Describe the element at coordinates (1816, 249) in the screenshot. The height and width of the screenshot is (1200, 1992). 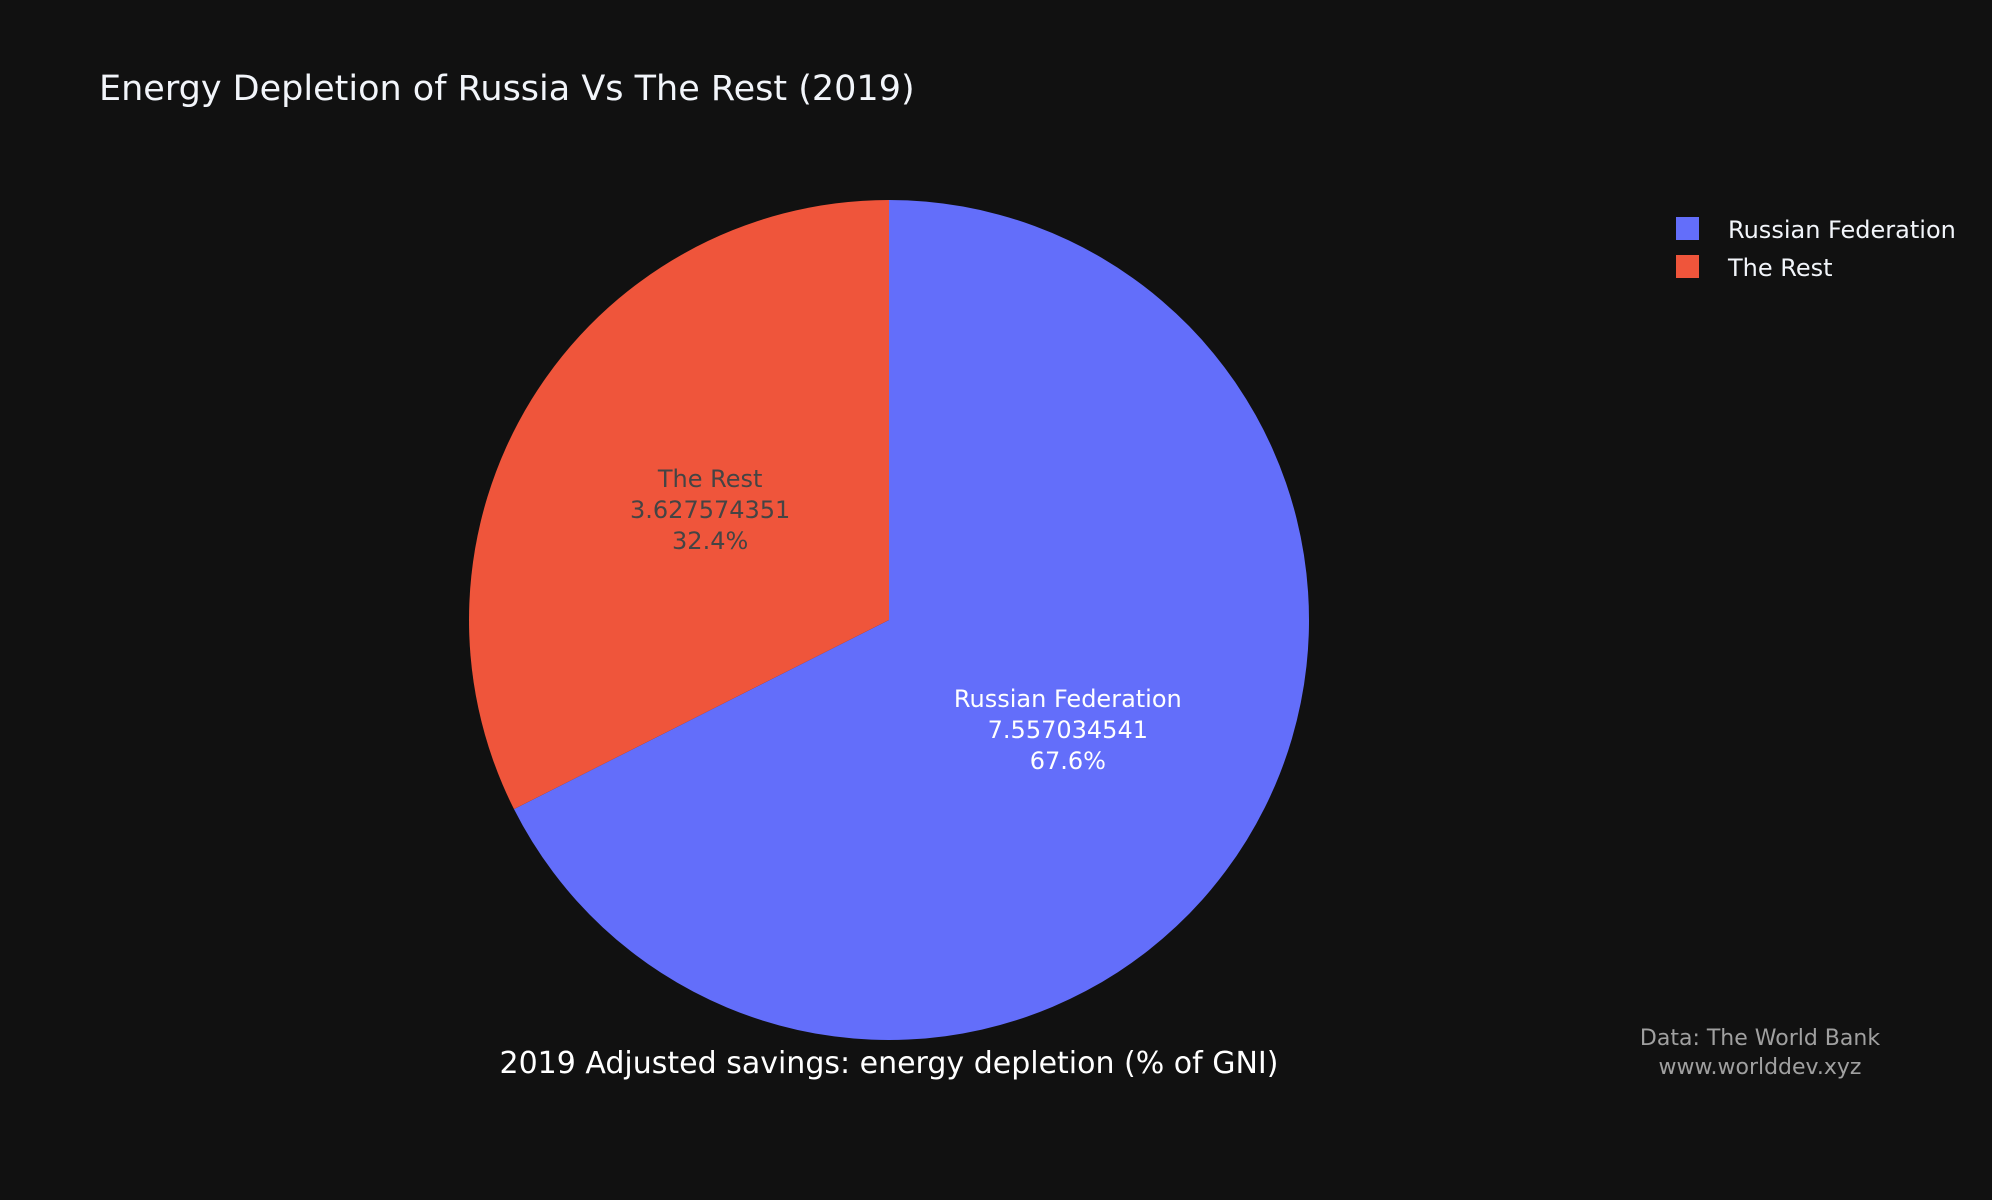
I see `legend: Russian Federation The Rest` at that location.